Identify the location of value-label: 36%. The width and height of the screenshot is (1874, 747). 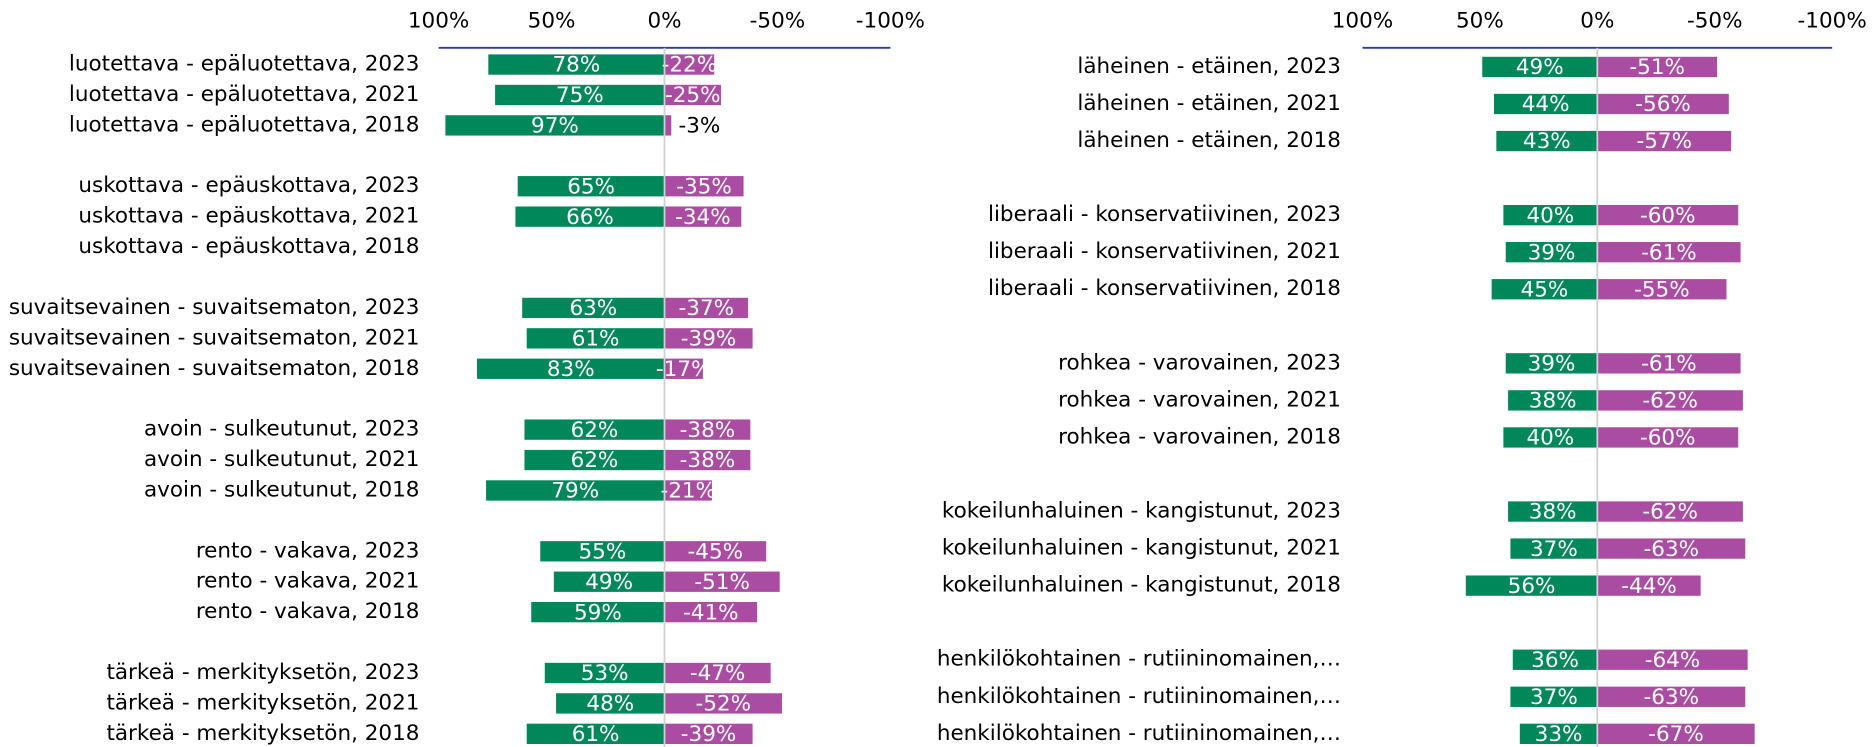
(1555, 660).